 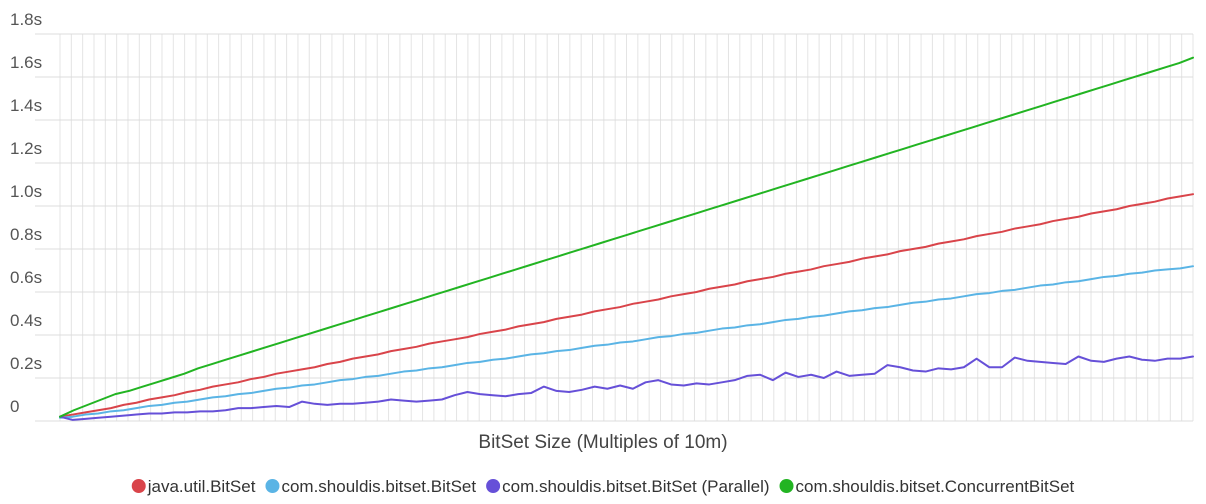 What do you see at coordinates (26, 148) in the screenshot?
I see `y-tick-label: 1.2s` at bounding box center [26, 148].